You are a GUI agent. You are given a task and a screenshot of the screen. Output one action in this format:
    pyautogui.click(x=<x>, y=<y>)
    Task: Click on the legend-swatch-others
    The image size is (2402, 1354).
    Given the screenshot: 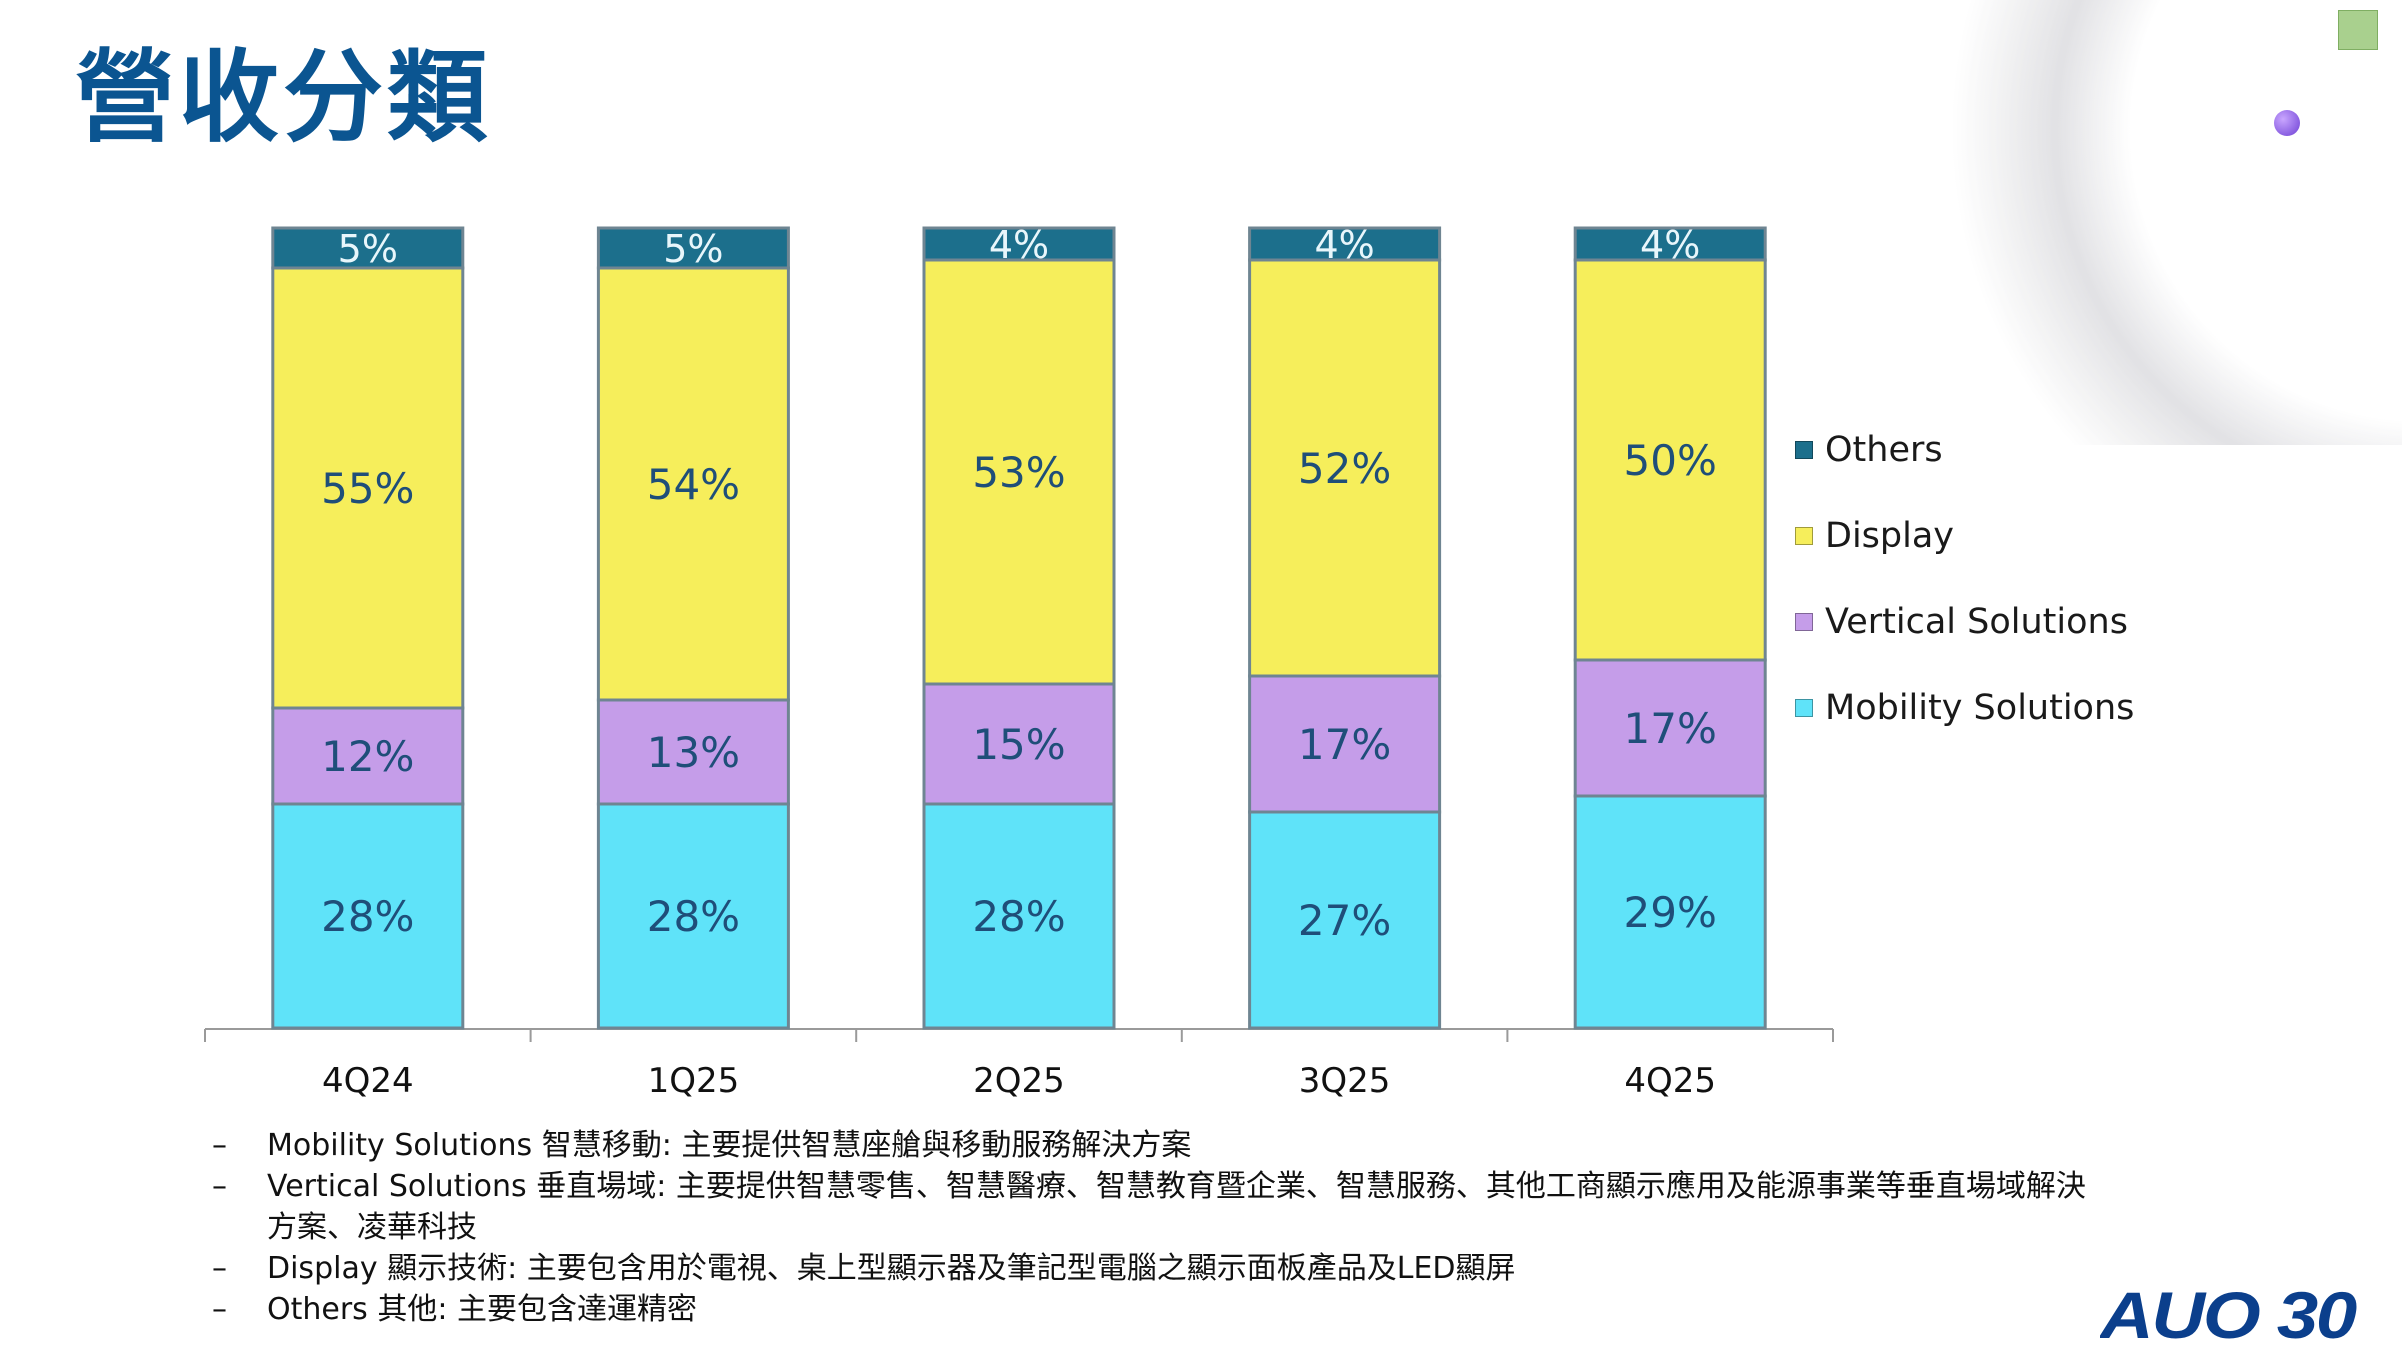 What is the action you would take?
    pyautogui.click(x=1804, y=450)
    